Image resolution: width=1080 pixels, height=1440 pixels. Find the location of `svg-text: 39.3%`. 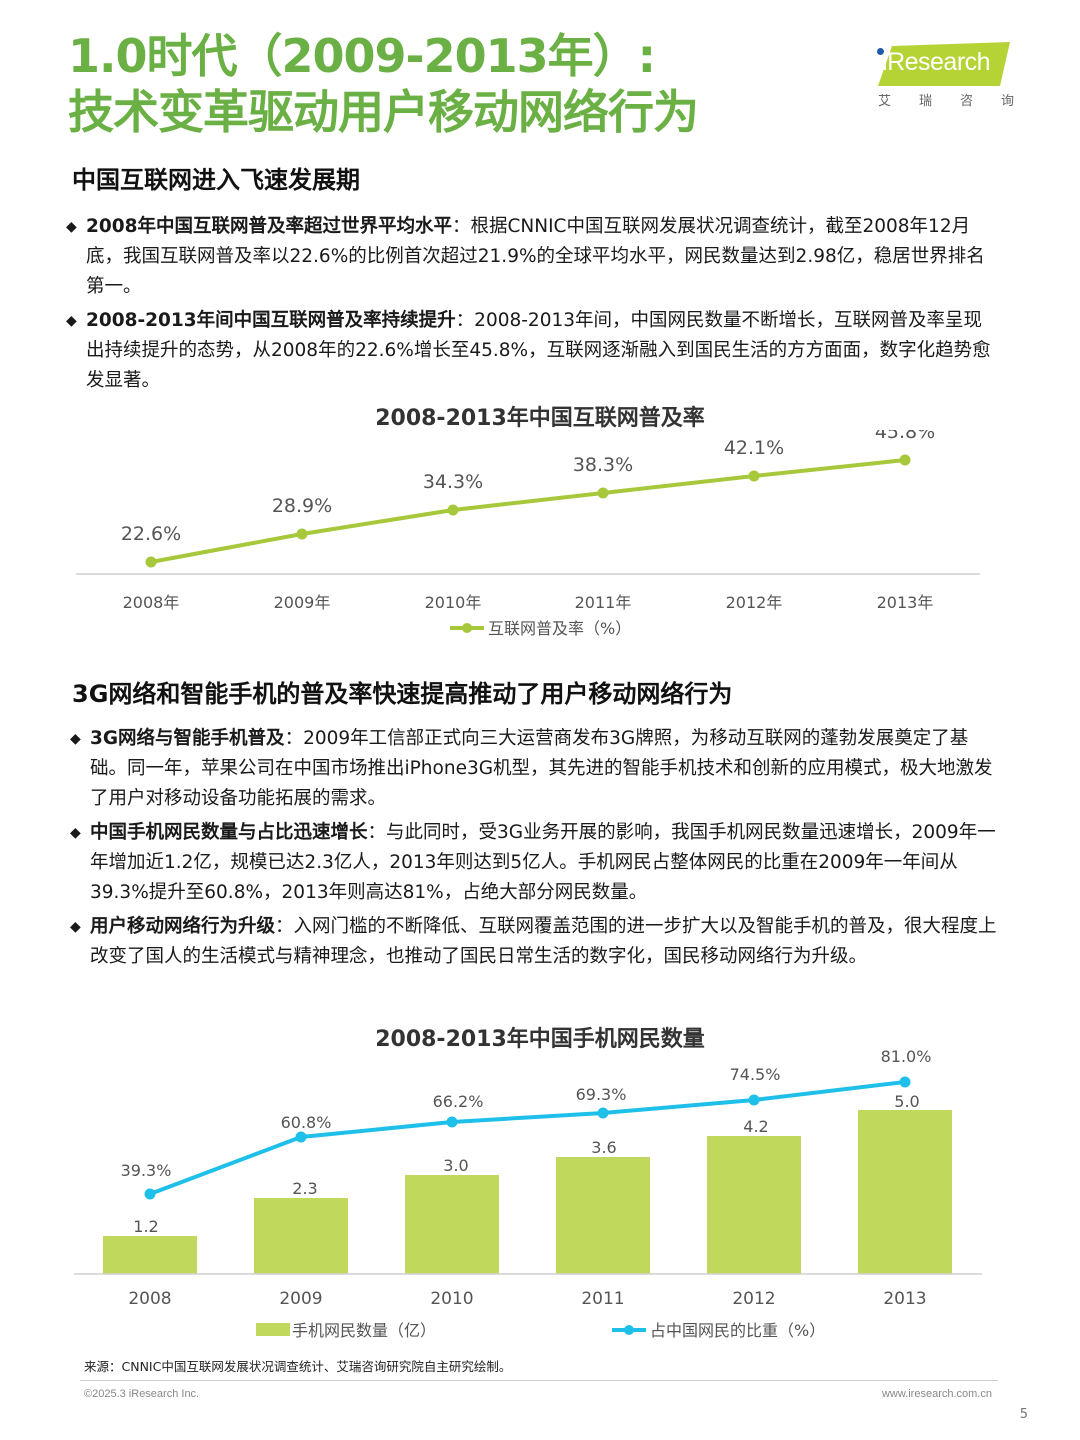

svg-text: 39.3% is located at coordinates (146, 1170).